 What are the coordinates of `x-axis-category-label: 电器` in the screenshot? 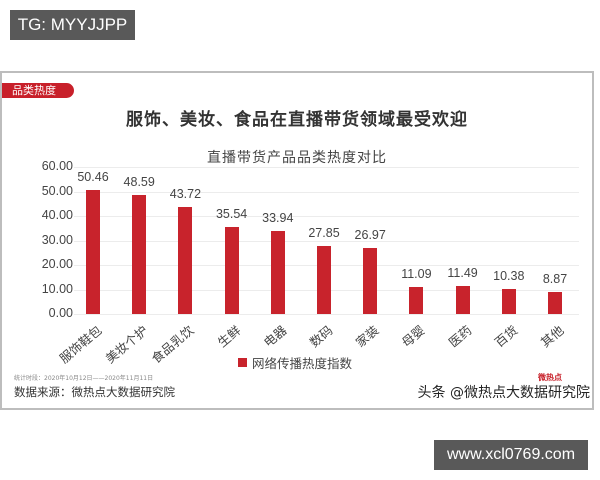 It's located at (275, 336).